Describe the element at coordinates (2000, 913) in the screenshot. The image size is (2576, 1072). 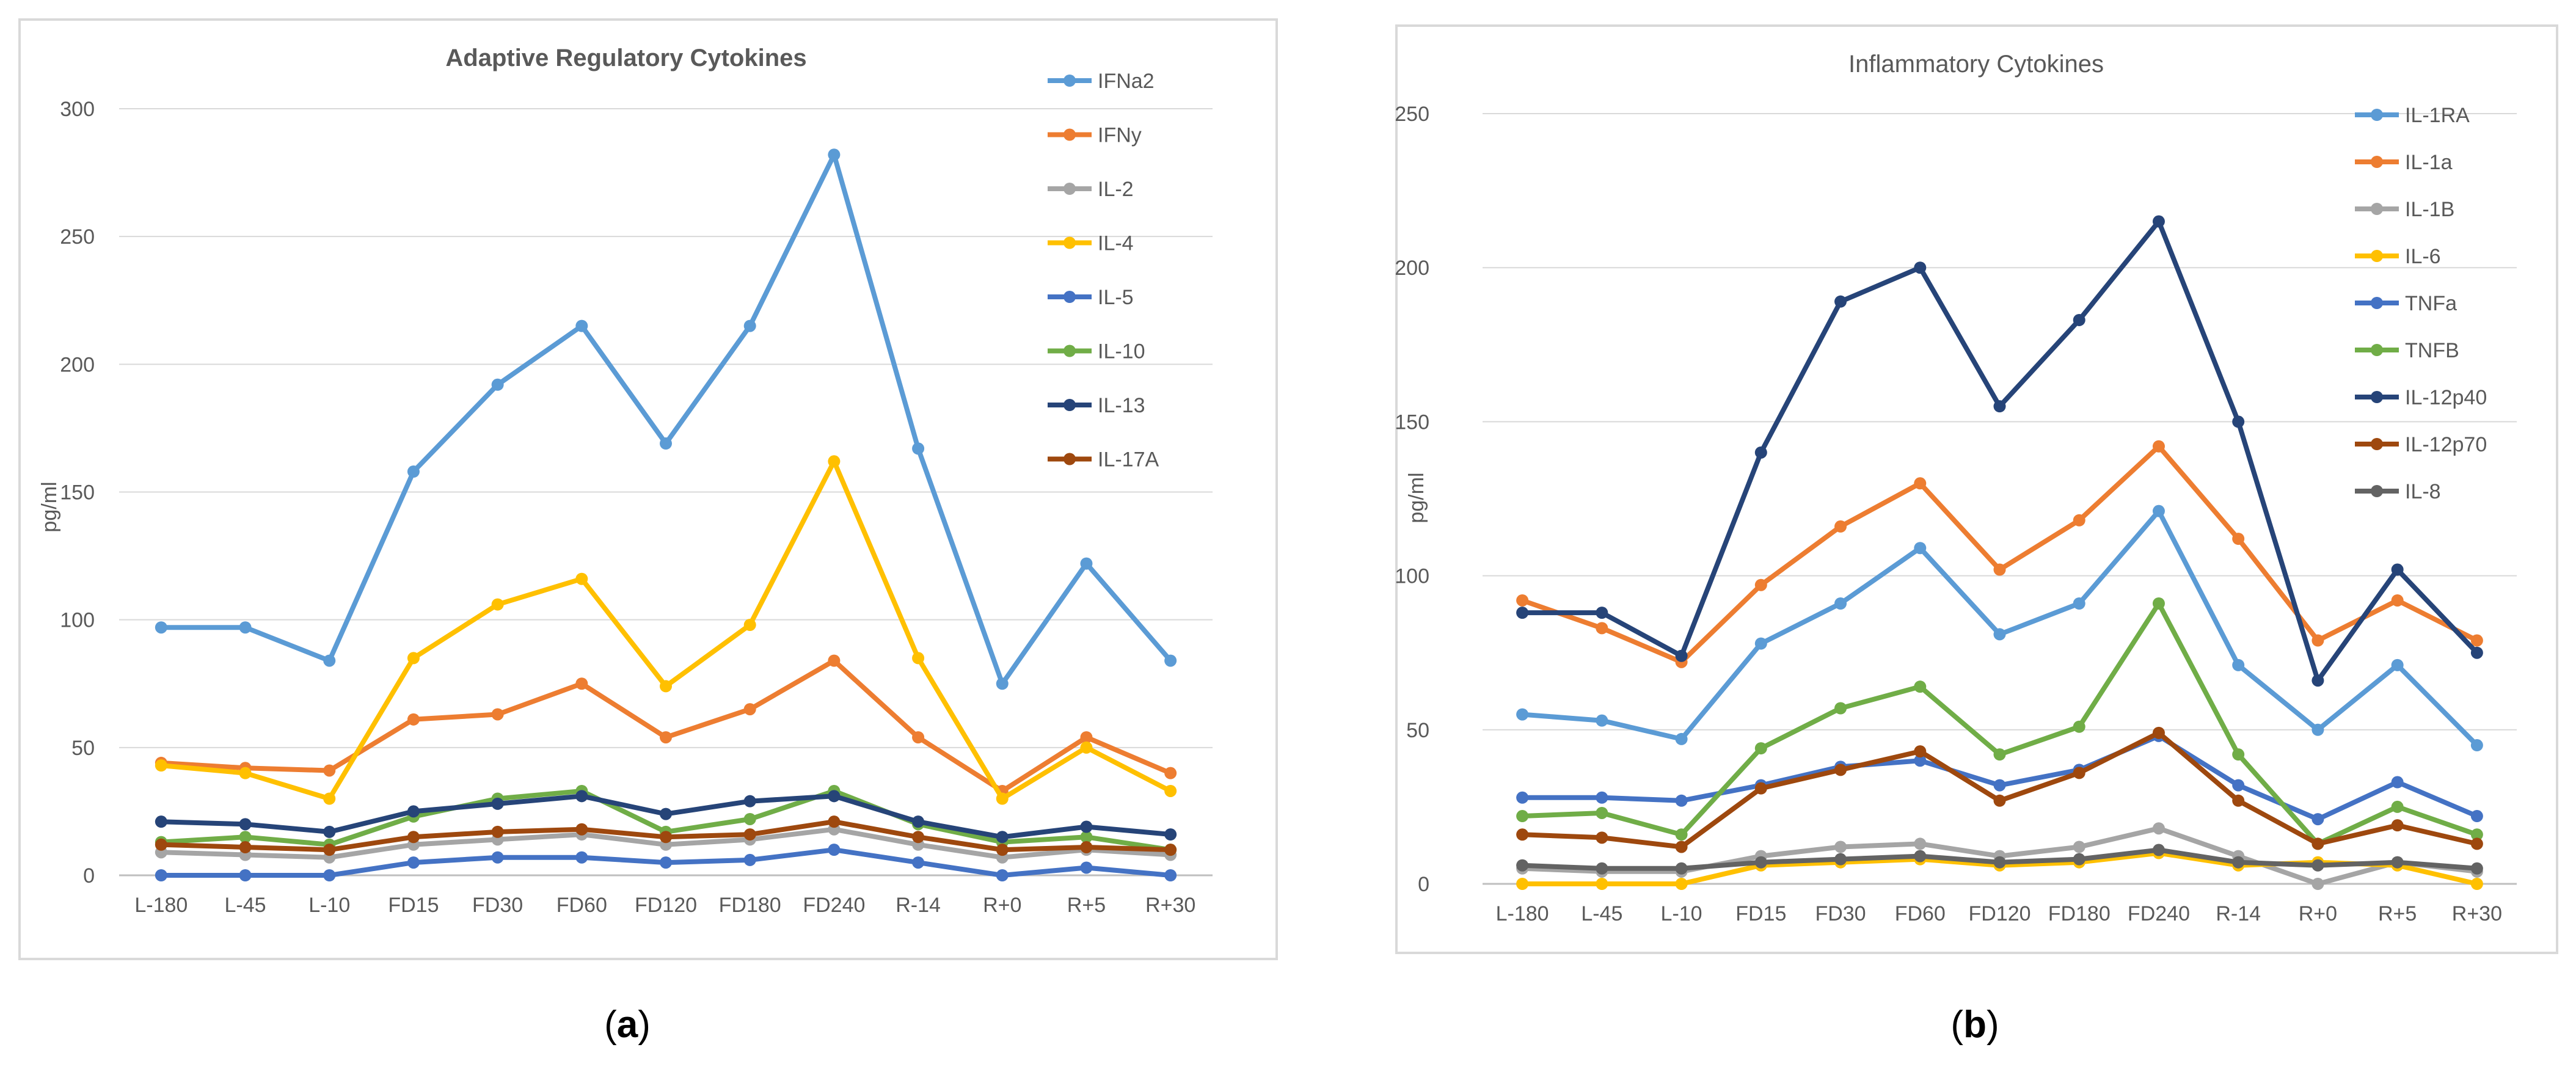
I see `chart-b-x-tick-label: FD120` at that location.